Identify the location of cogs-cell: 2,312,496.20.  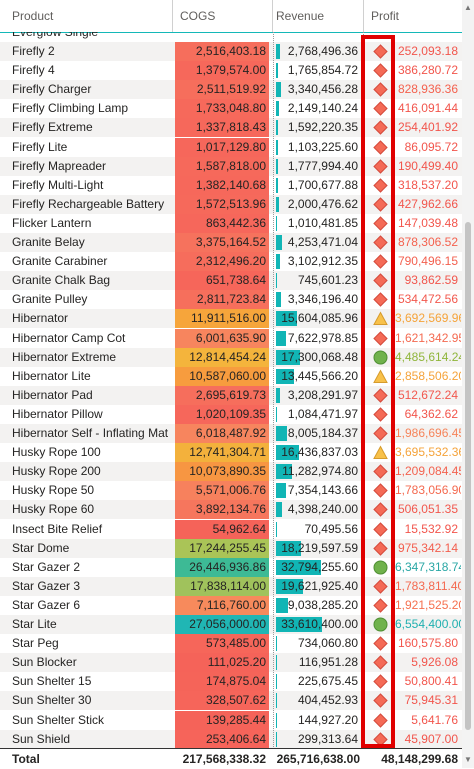
(222, 262).